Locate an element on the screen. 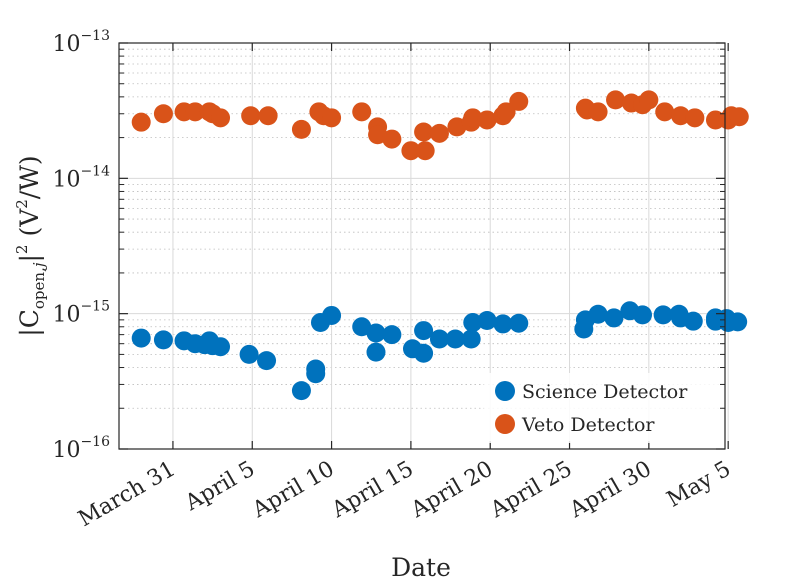  y-label-units-end: /W) is located at coordinates (29, 177).